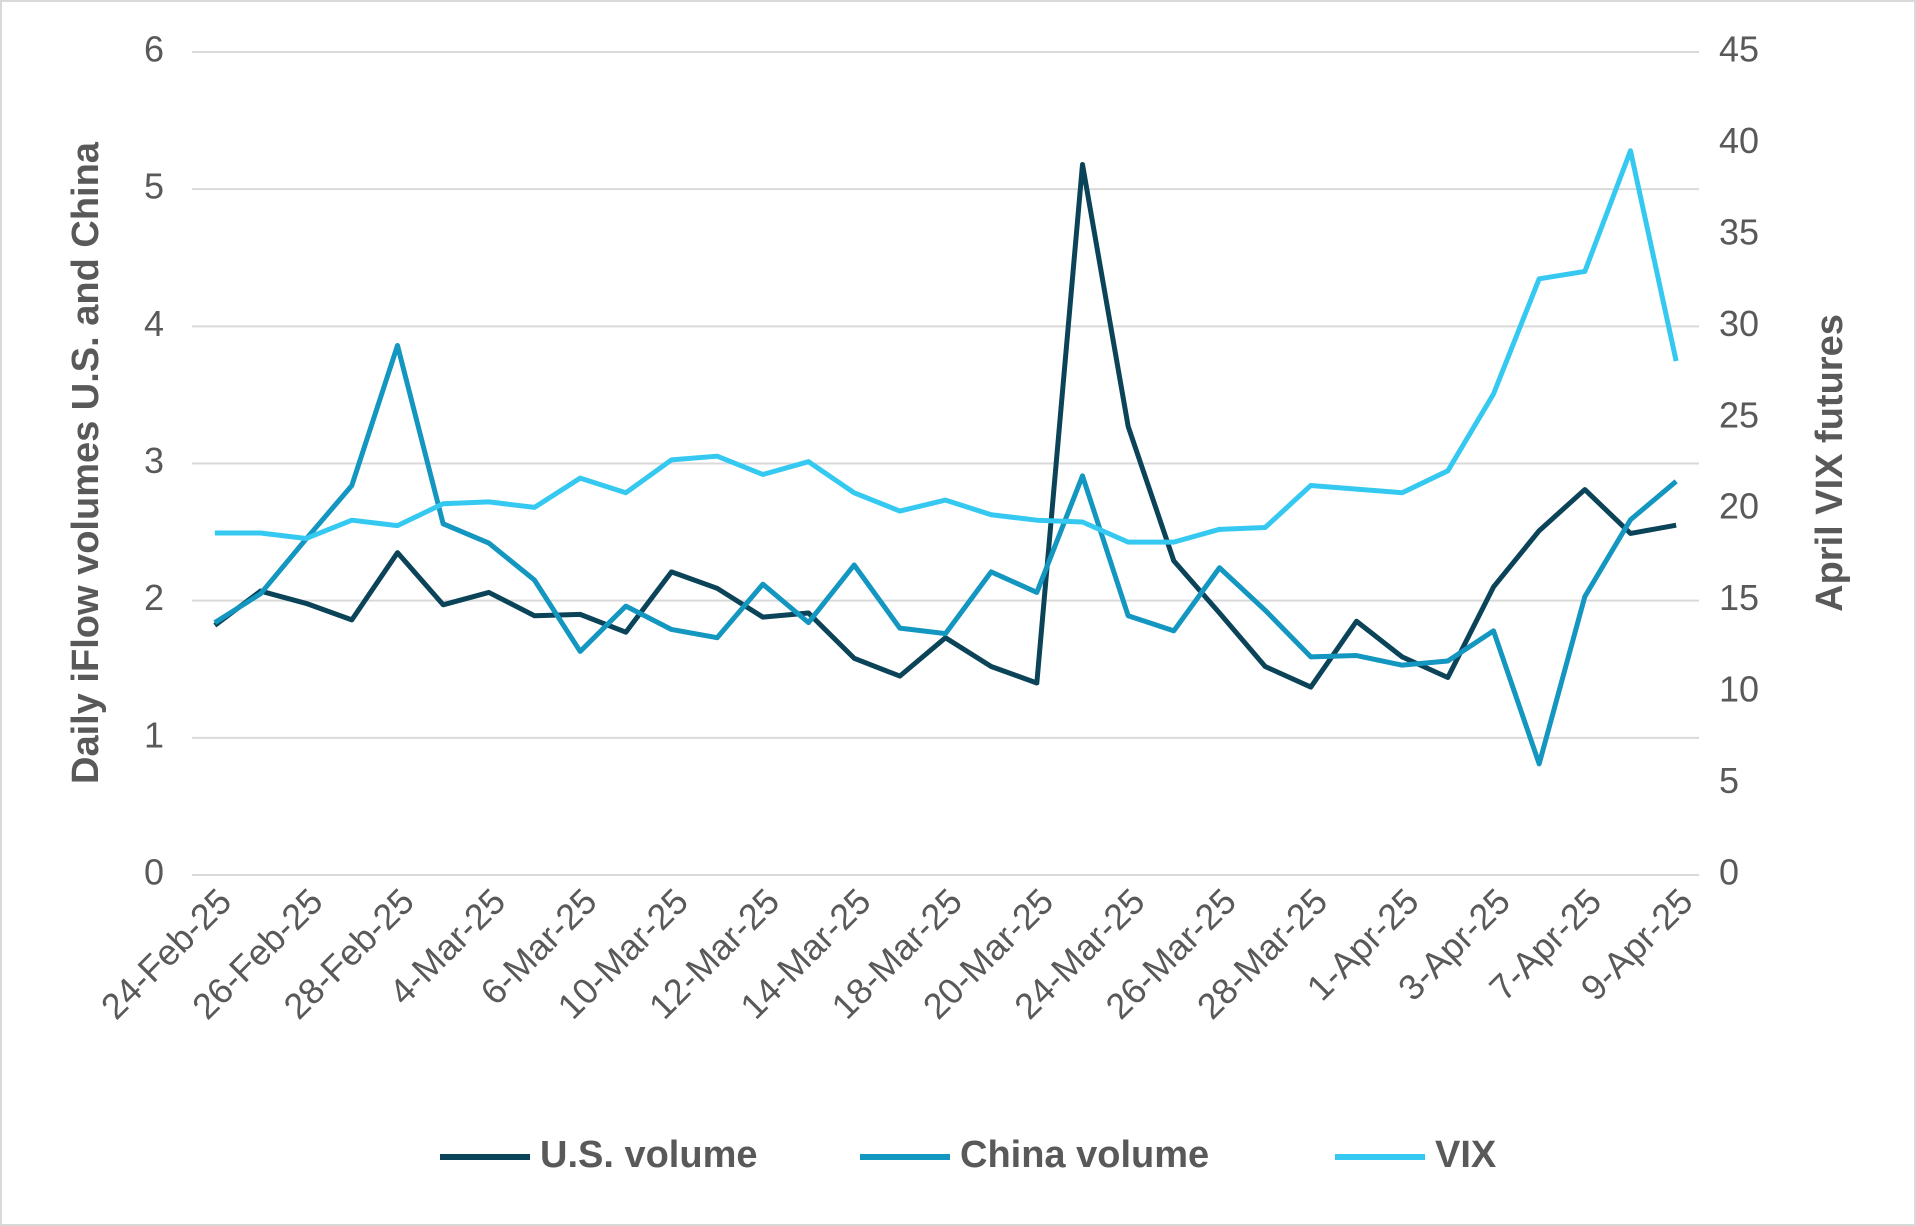 The height and width of the screenshot is (1226, 1916). I want to click on y-tick-label: 4, so click(154, 323).